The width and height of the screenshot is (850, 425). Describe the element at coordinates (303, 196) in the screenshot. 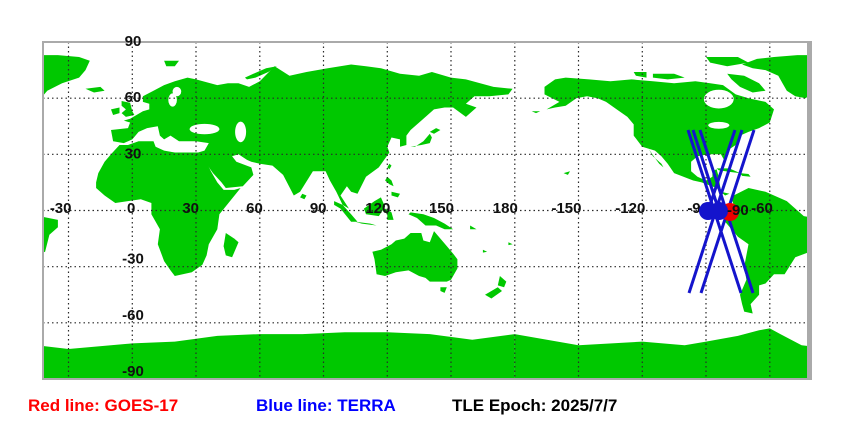

I see `landmass-sri-lanka` at that location.